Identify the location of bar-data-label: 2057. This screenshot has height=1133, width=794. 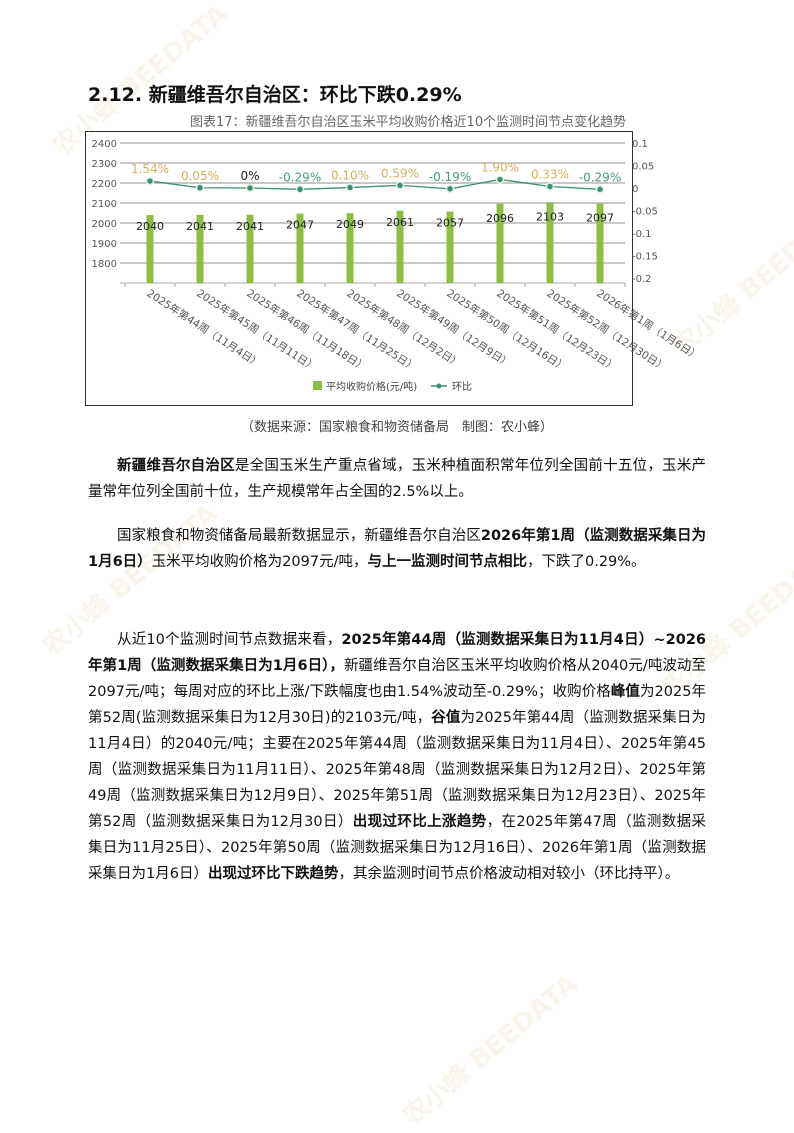
(450, 223).